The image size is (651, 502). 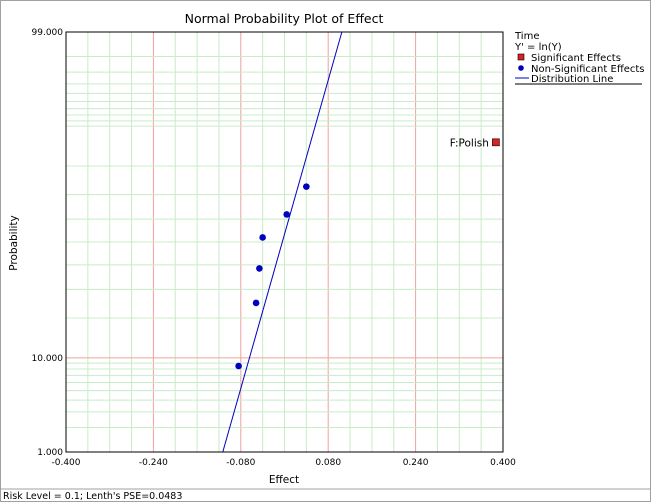 I want to click on legend-significant-marker, so click(x=521, y=57).